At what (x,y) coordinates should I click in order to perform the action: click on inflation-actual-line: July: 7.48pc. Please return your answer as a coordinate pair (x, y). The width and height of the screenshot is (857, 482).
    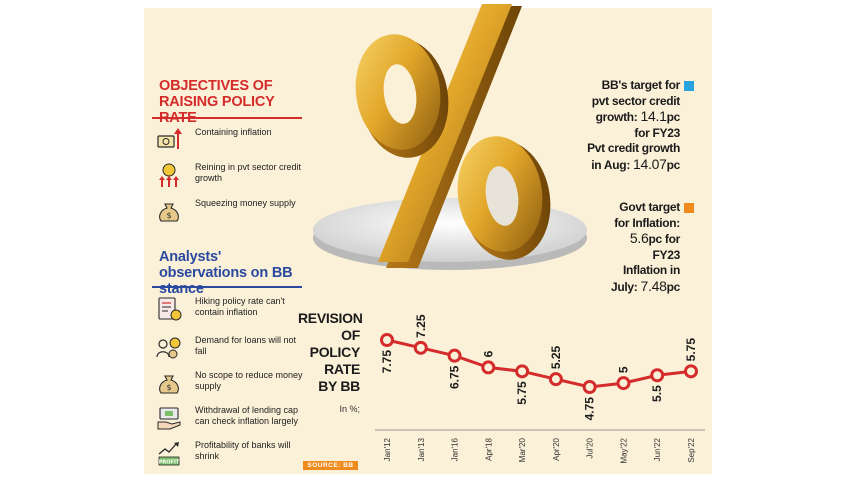
    Looking at the image, I should click on (645, 285).